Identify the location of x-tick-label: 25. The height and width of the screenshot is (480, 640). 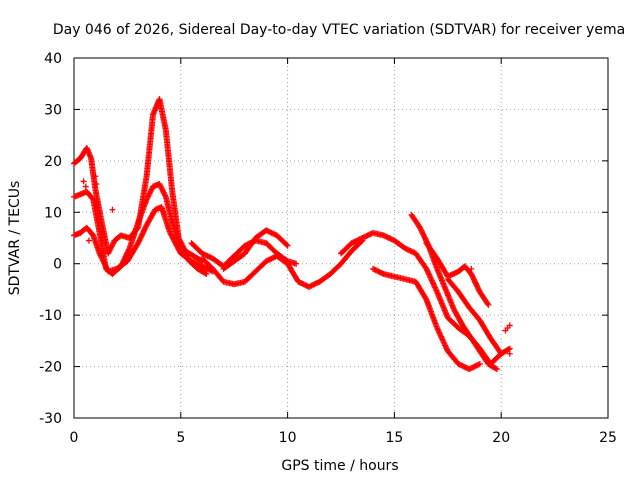
(608, 438).